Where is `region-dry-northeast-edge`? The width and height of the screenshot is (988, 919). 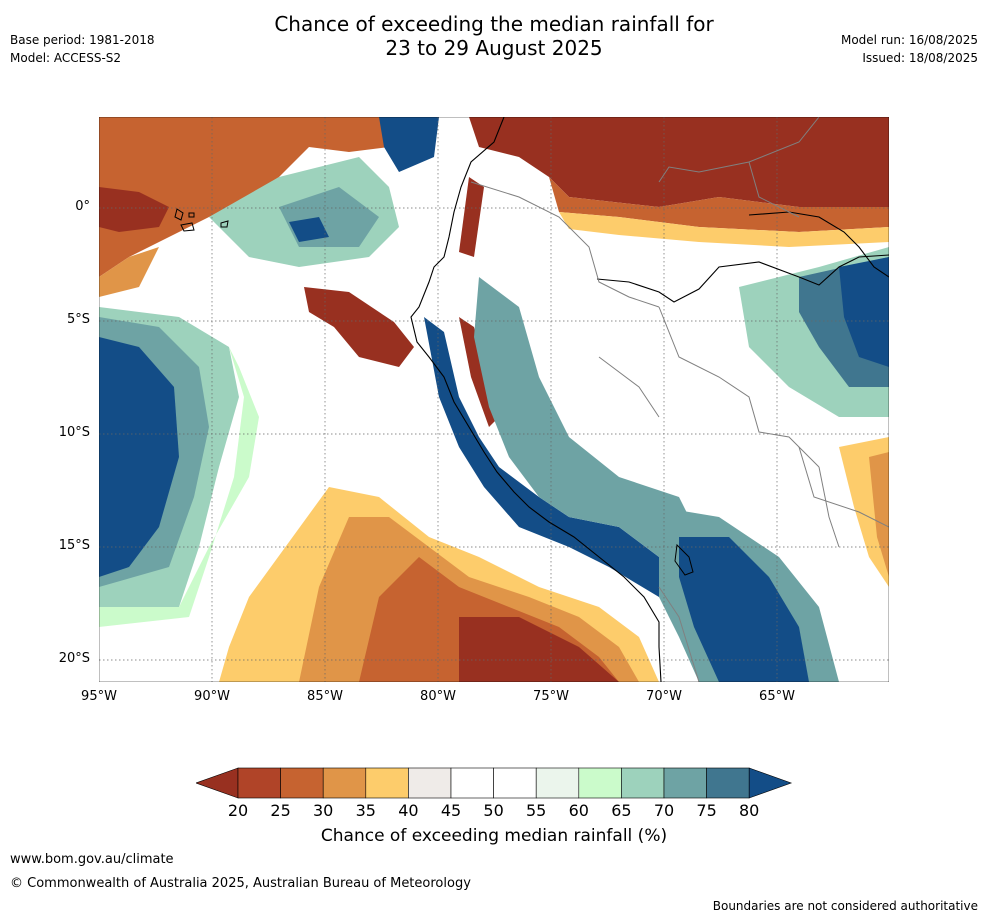 region-dry-northeast-edge is located at coordinates (719, 204).